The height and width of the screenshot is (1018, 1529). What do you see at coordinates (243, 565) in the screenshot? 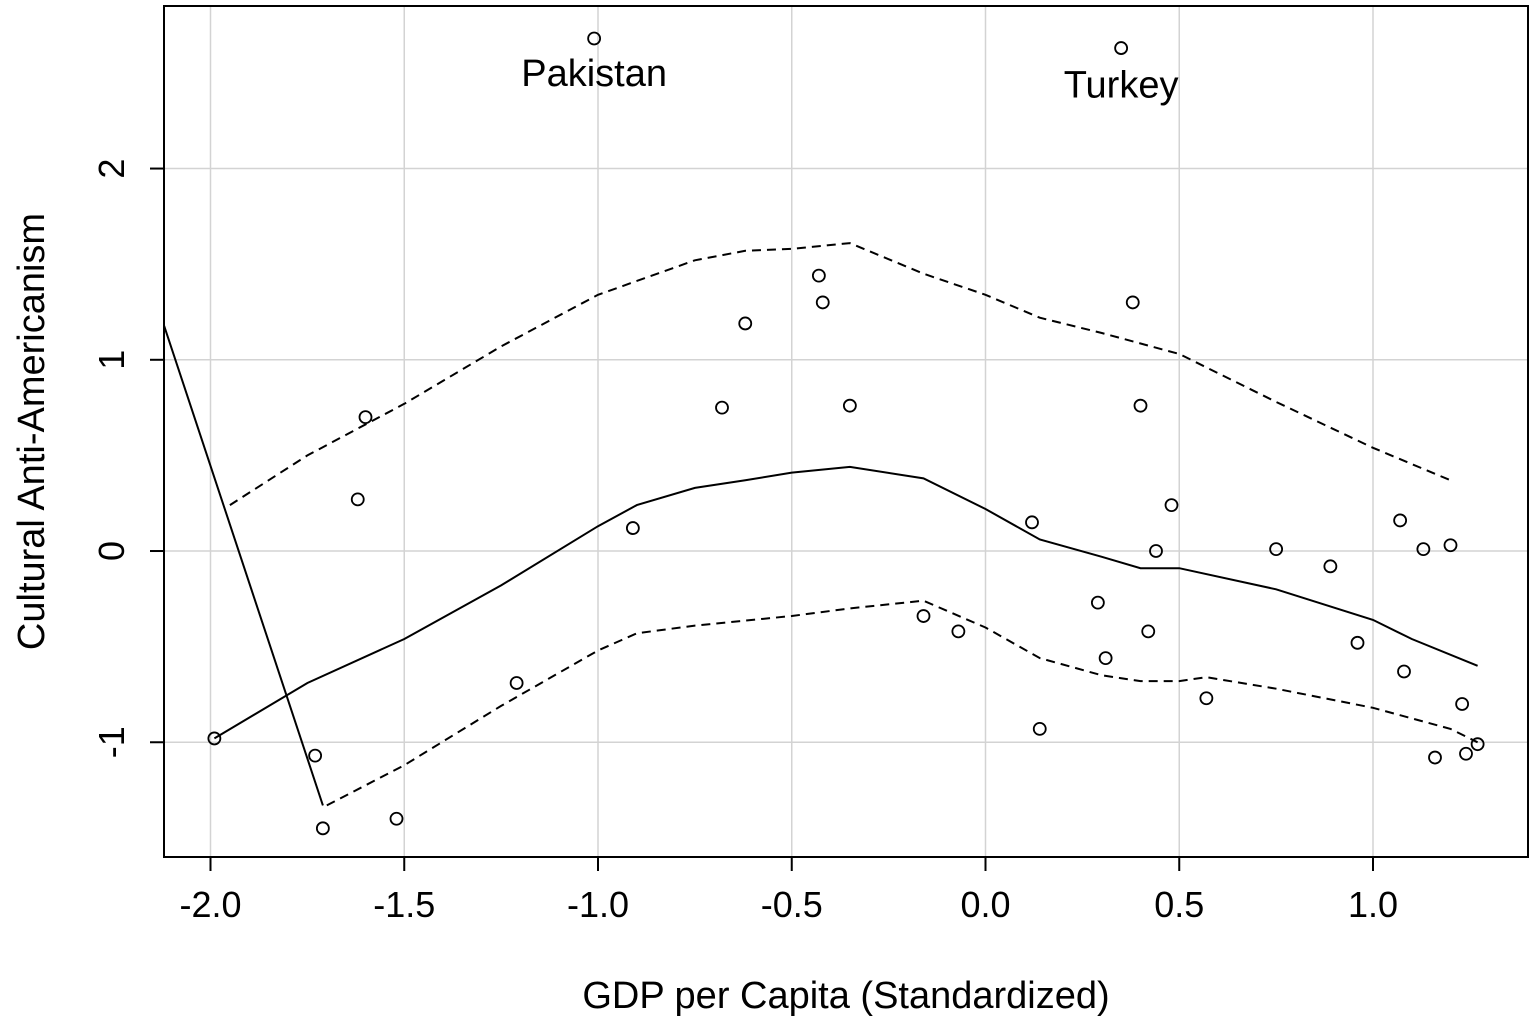
I see `fit-line` at bounding box center [243, 565].